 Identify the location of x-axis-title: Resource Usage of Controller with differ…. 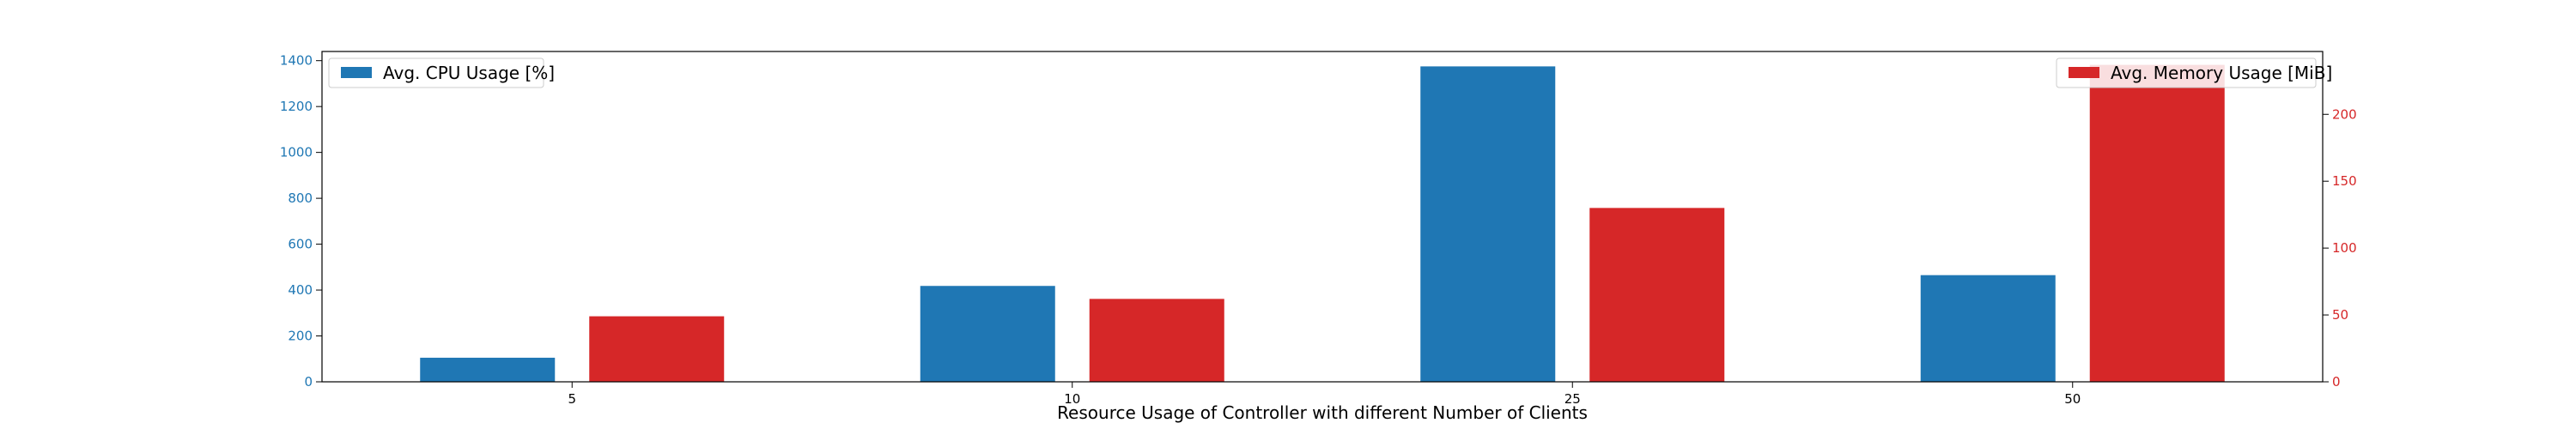
(1323, 412).